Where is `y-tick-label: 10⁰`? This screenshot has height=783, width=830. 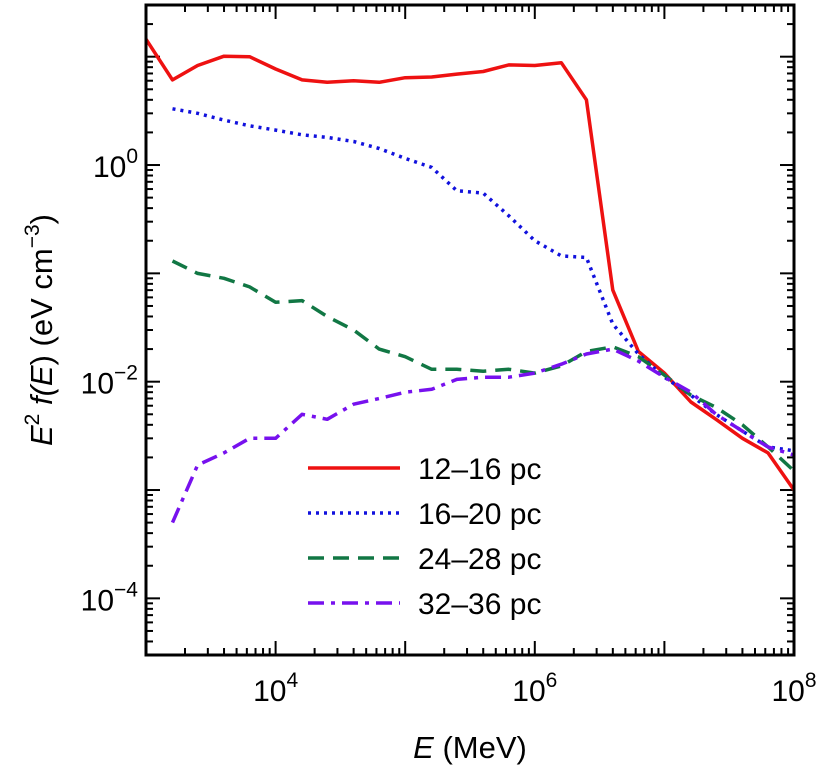 y-tick-label: 10⁰ is located at coordinates (115, 164).